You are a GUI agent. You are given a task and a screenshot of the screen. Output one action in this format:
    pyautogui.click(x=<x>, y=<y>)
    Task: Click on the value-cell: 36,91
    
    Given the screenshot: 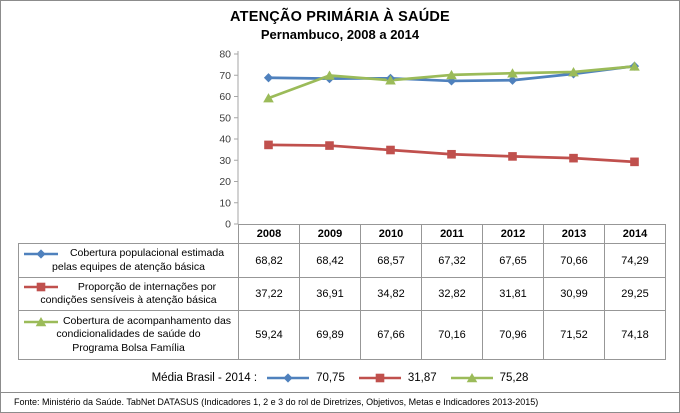 What is the action you would take?
    pyautogui.click(x=330, y=294)
    